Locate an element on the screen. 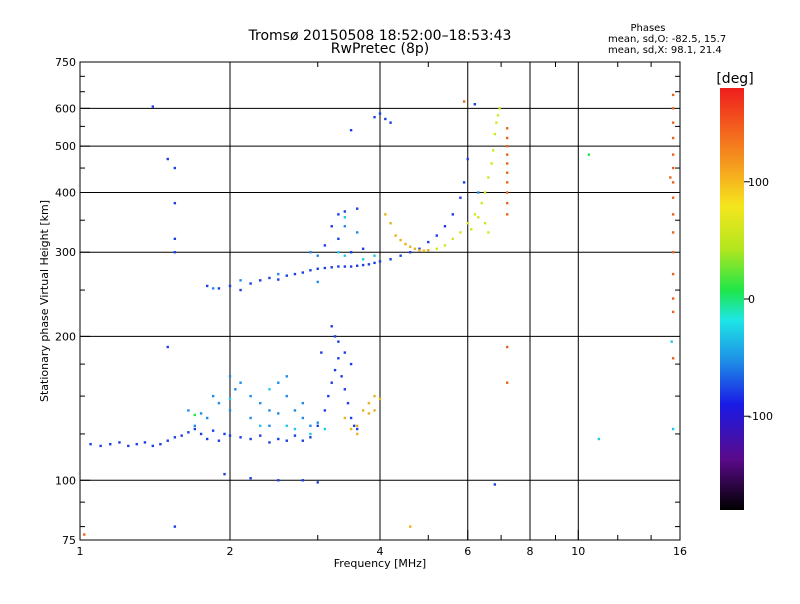 This screenshot has width=800, height=604. colorbar: [deg] 100 0 -100 is located at coordinates (744, 290).